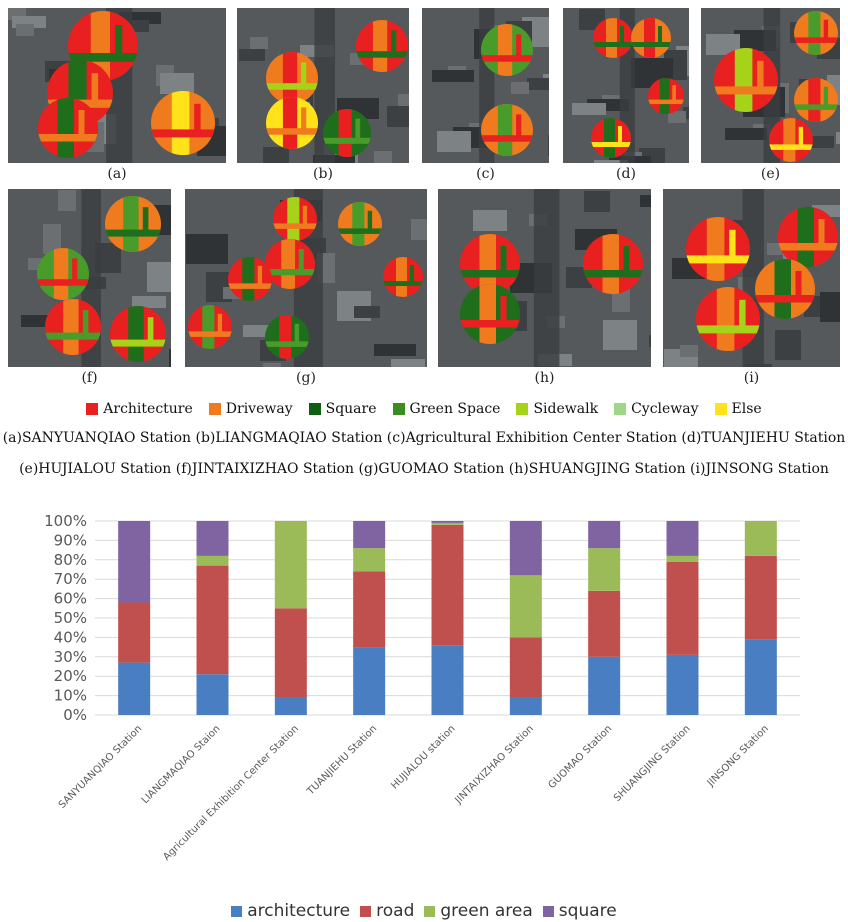  Describe the element at coordinates (738, 756) in the screenshot. I see `x-tick-label: JINSONG Station` at that location.